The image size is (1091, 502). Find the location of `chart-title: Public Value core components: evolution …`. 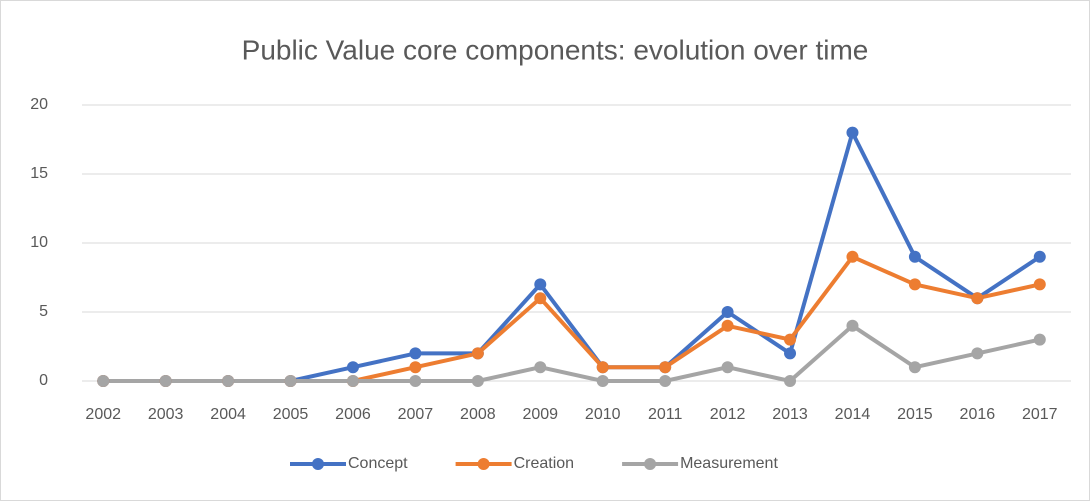

chart-title: Public Value core components: evolution … is located at coordinates (555, 49).